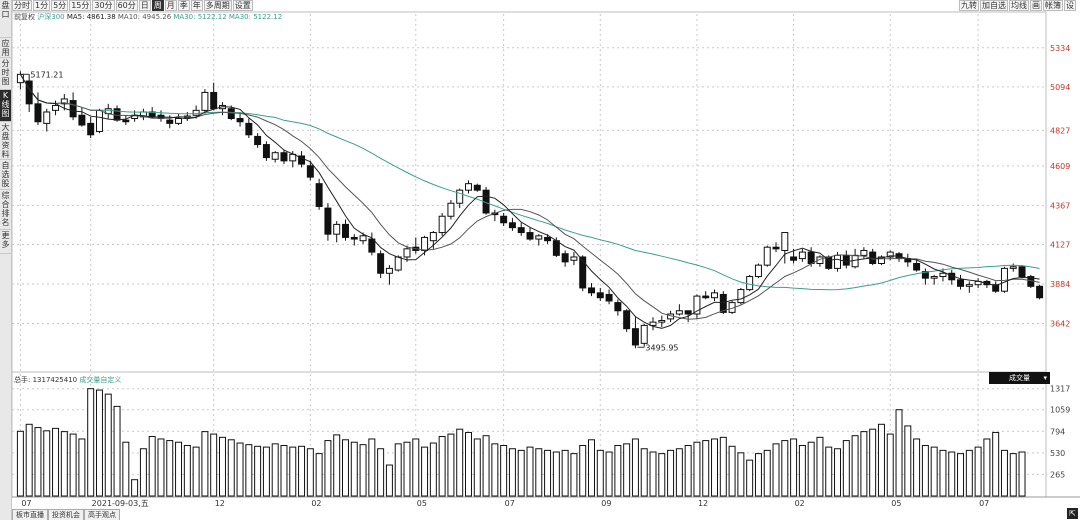 Image resolution: width=1080 pixels, height=520 pixels. Describe the element at coordinates (5, 175) in the screenshot. I see `left-tab-5: 自选股` at that location.